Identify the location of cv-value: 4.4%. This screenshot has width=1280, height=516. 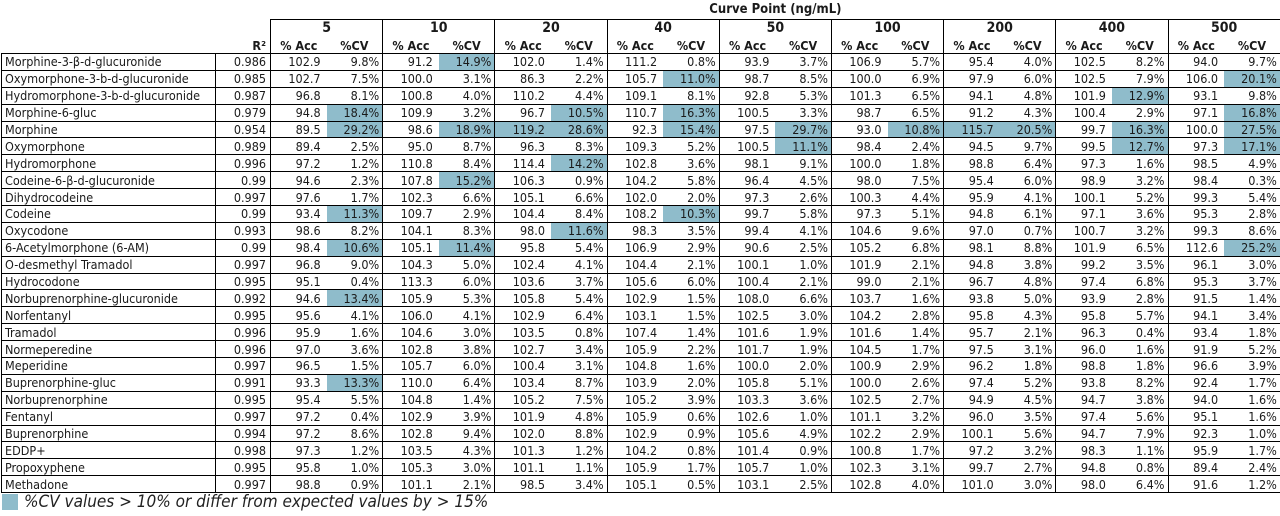
(916, 197).